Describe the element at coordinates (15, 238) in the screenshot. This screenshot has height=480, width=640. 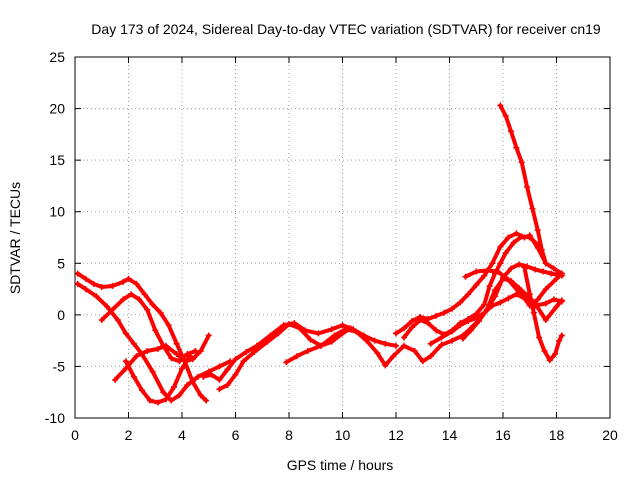
I see `y-axis-label: SDTVAR / TECUs` at that location.